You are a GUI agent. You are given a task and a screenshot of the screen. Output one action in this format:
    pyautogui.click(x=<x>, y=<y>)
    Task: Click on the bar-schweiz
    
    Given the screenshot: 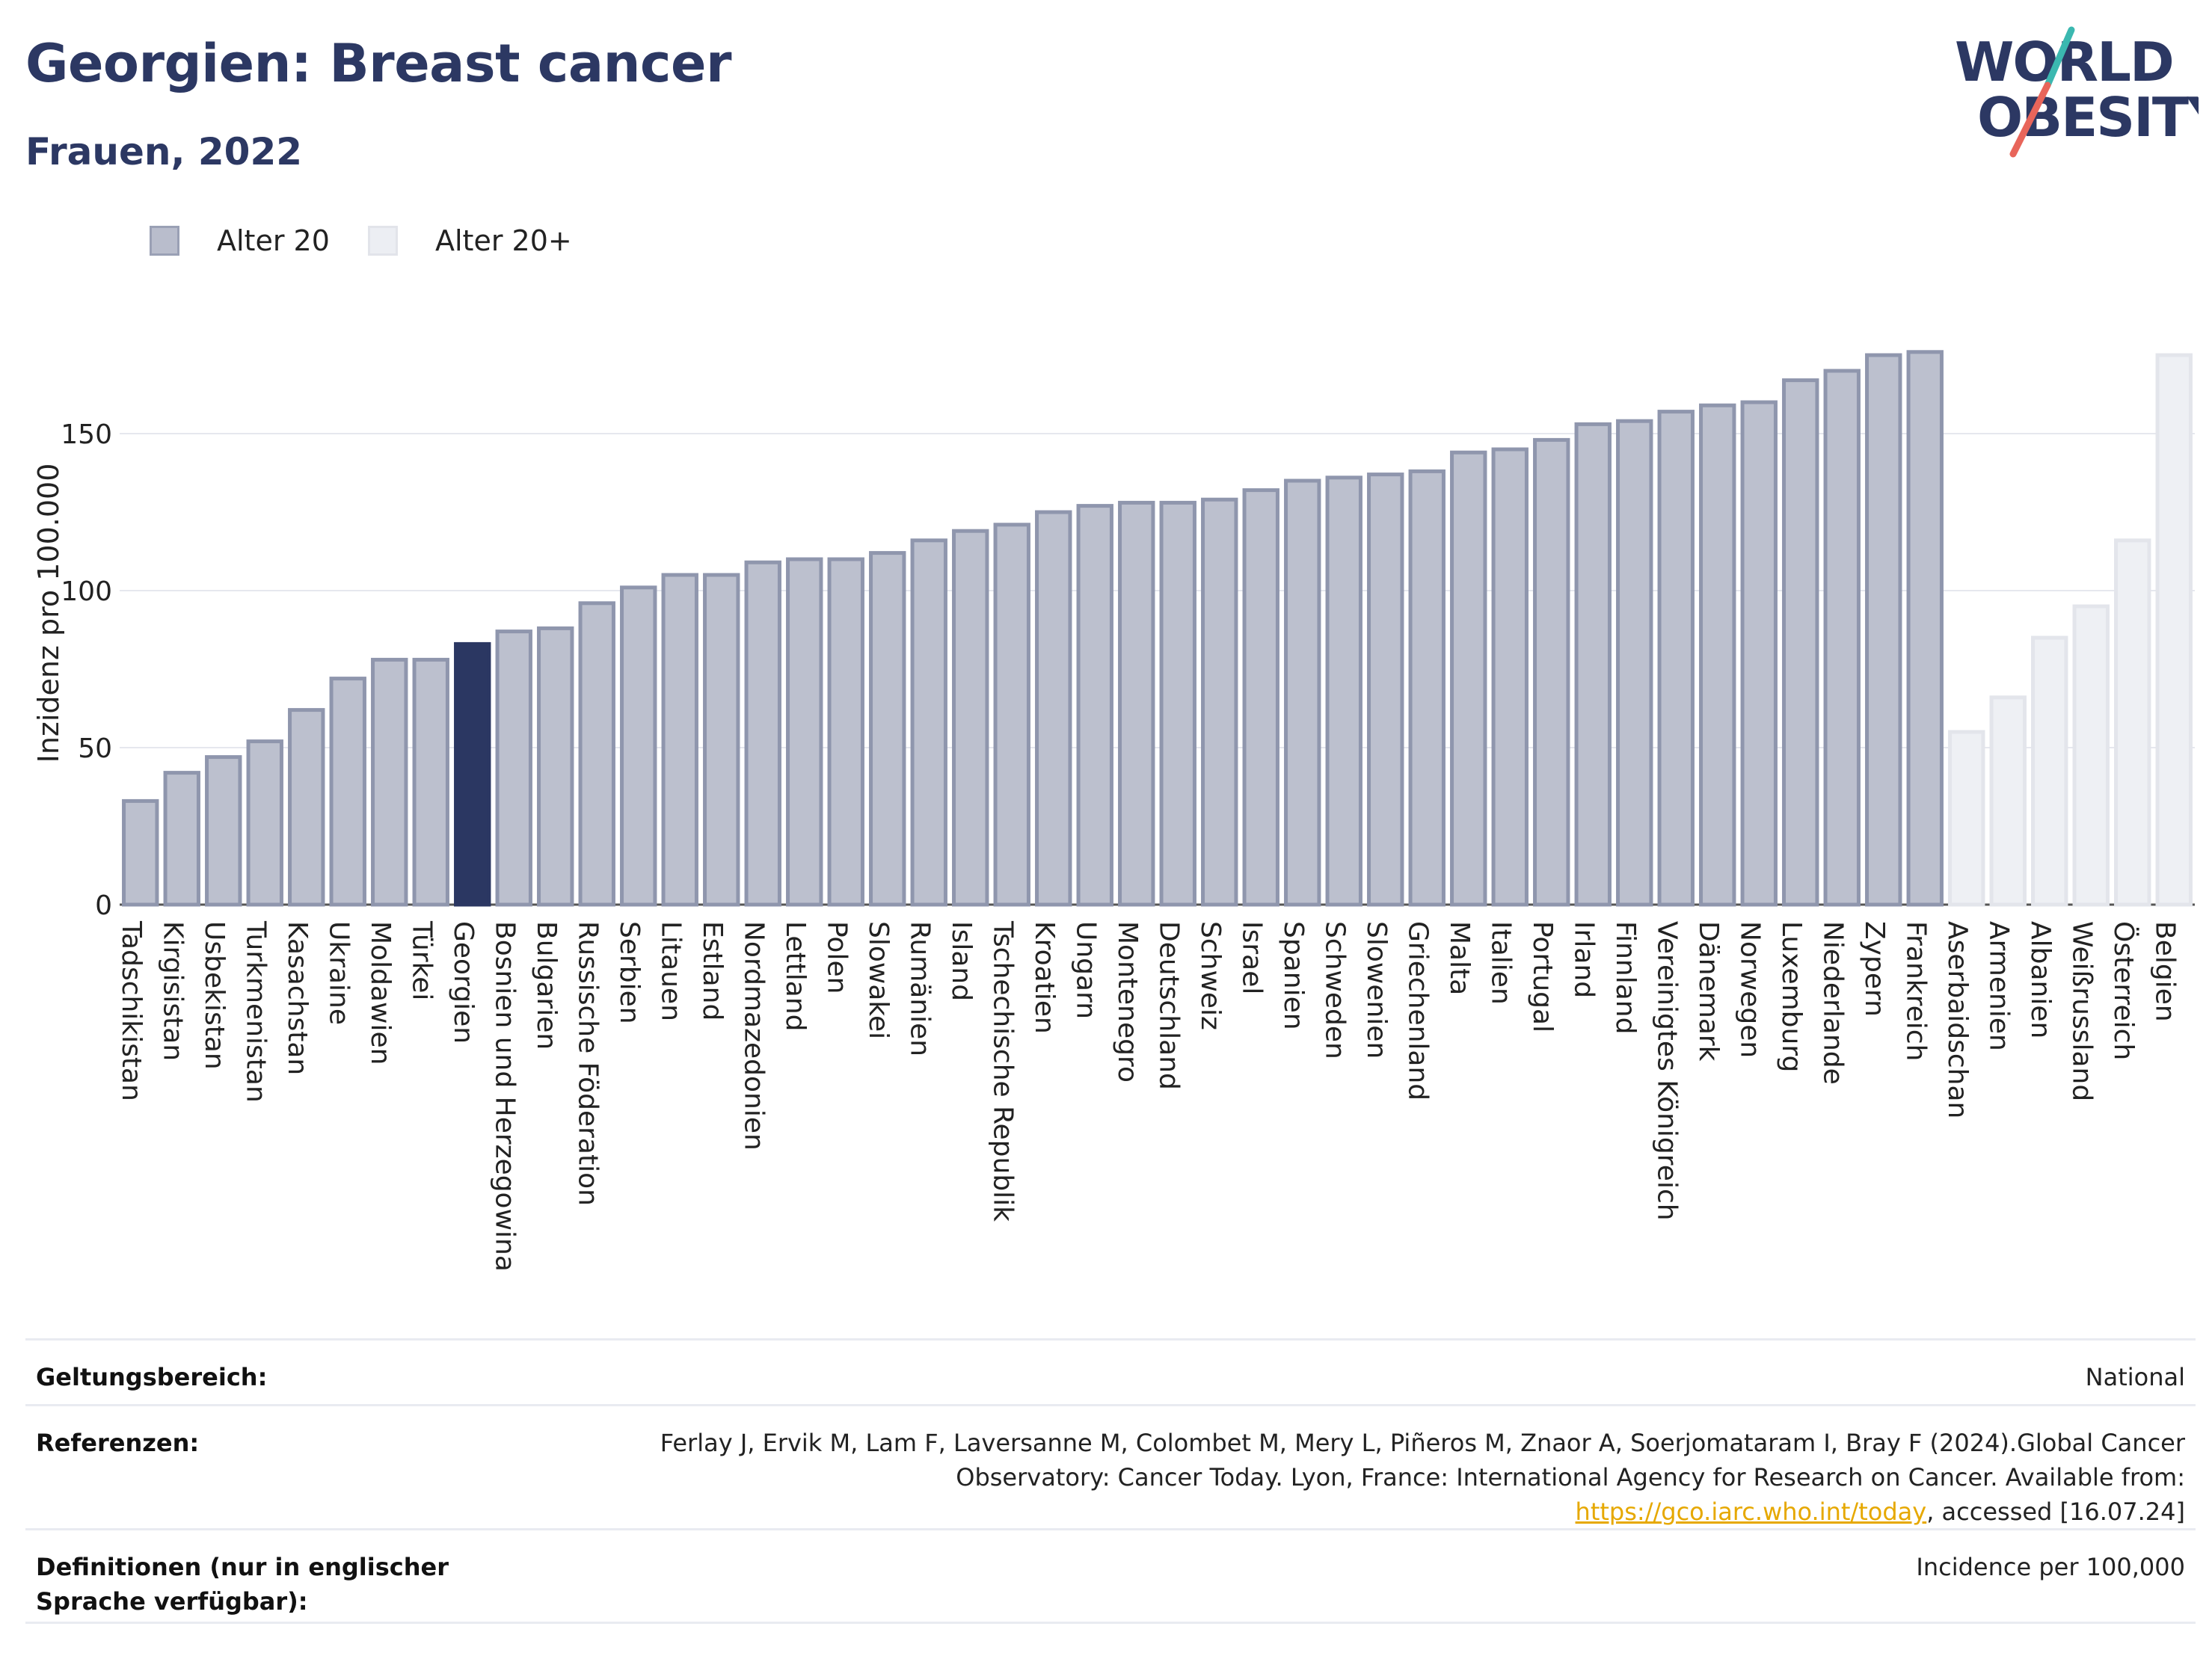 What is the action you would take?
    pyautogui.click(x=1219, y=702)
    